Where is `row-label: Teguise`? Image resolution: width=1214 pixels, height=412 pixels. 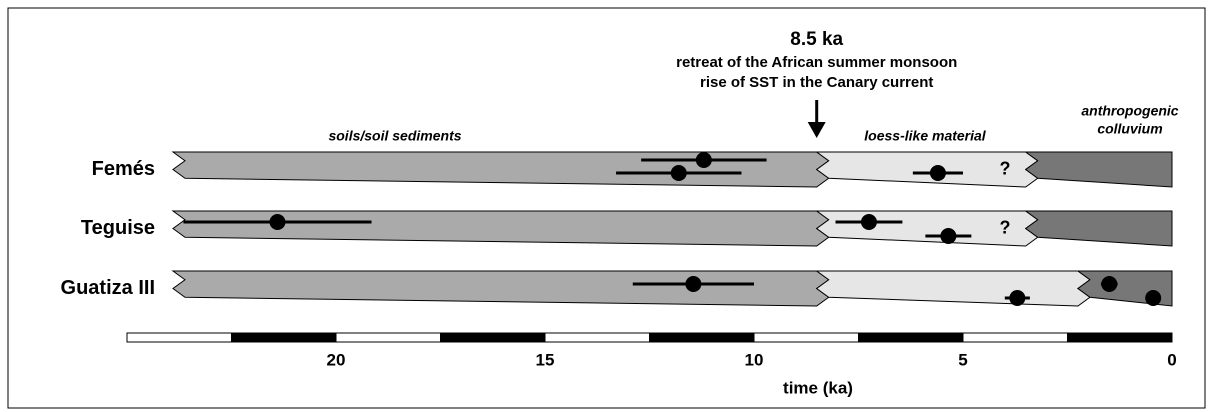 row-label: Teguise is located at coordinates (118, 228).